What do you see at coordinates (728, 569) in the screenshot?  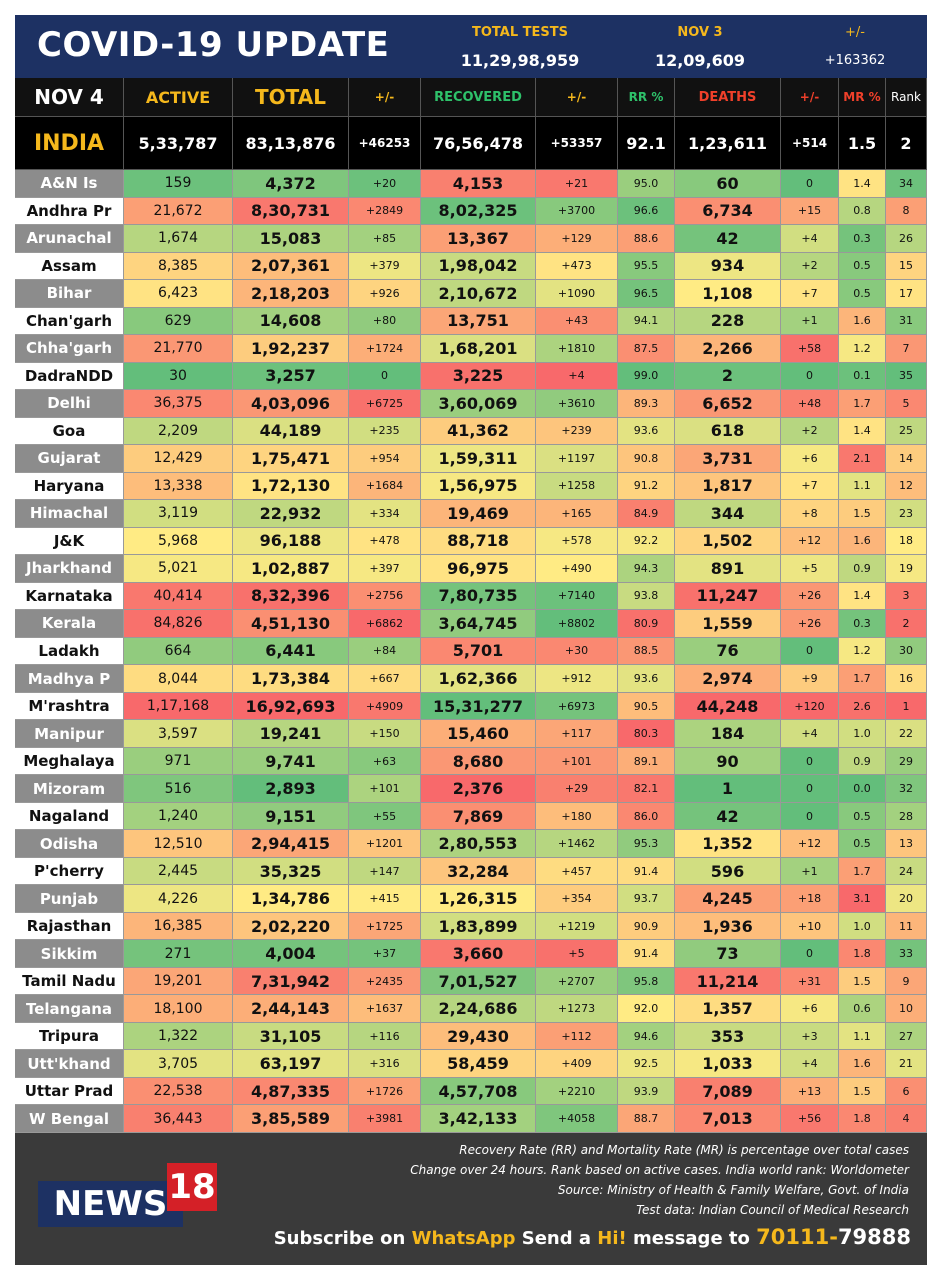 I see `table-cell: 891` at bounding box center [728, 569].